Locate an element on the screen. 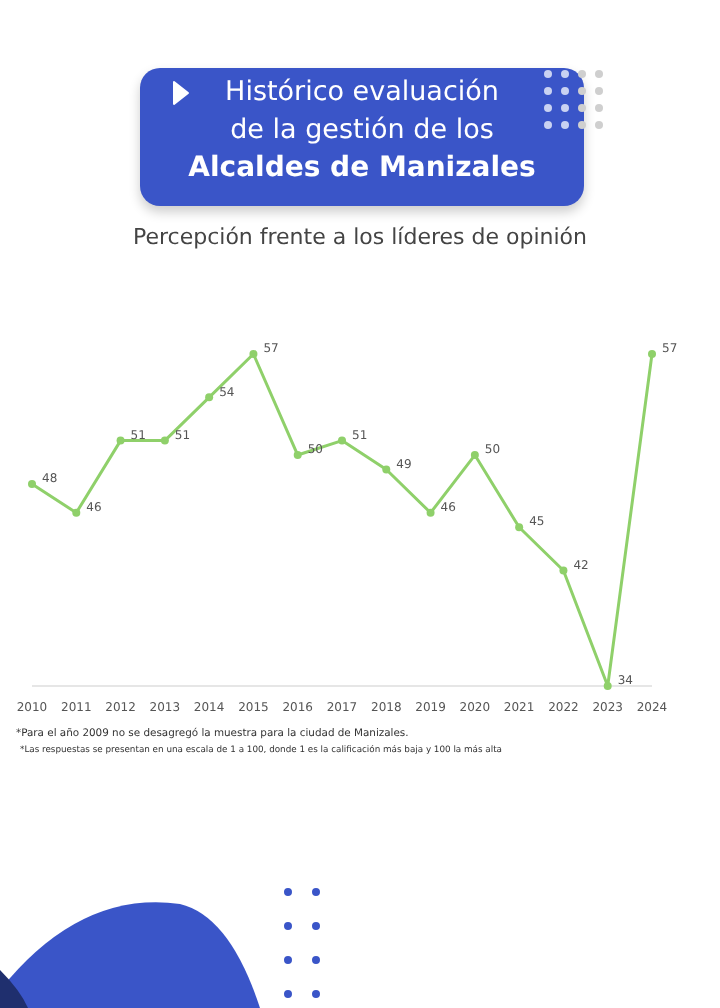  chart-title: Histórico evaluación de la gestión de los Alcaldes de Manizales is located at coordinates (362, 131).